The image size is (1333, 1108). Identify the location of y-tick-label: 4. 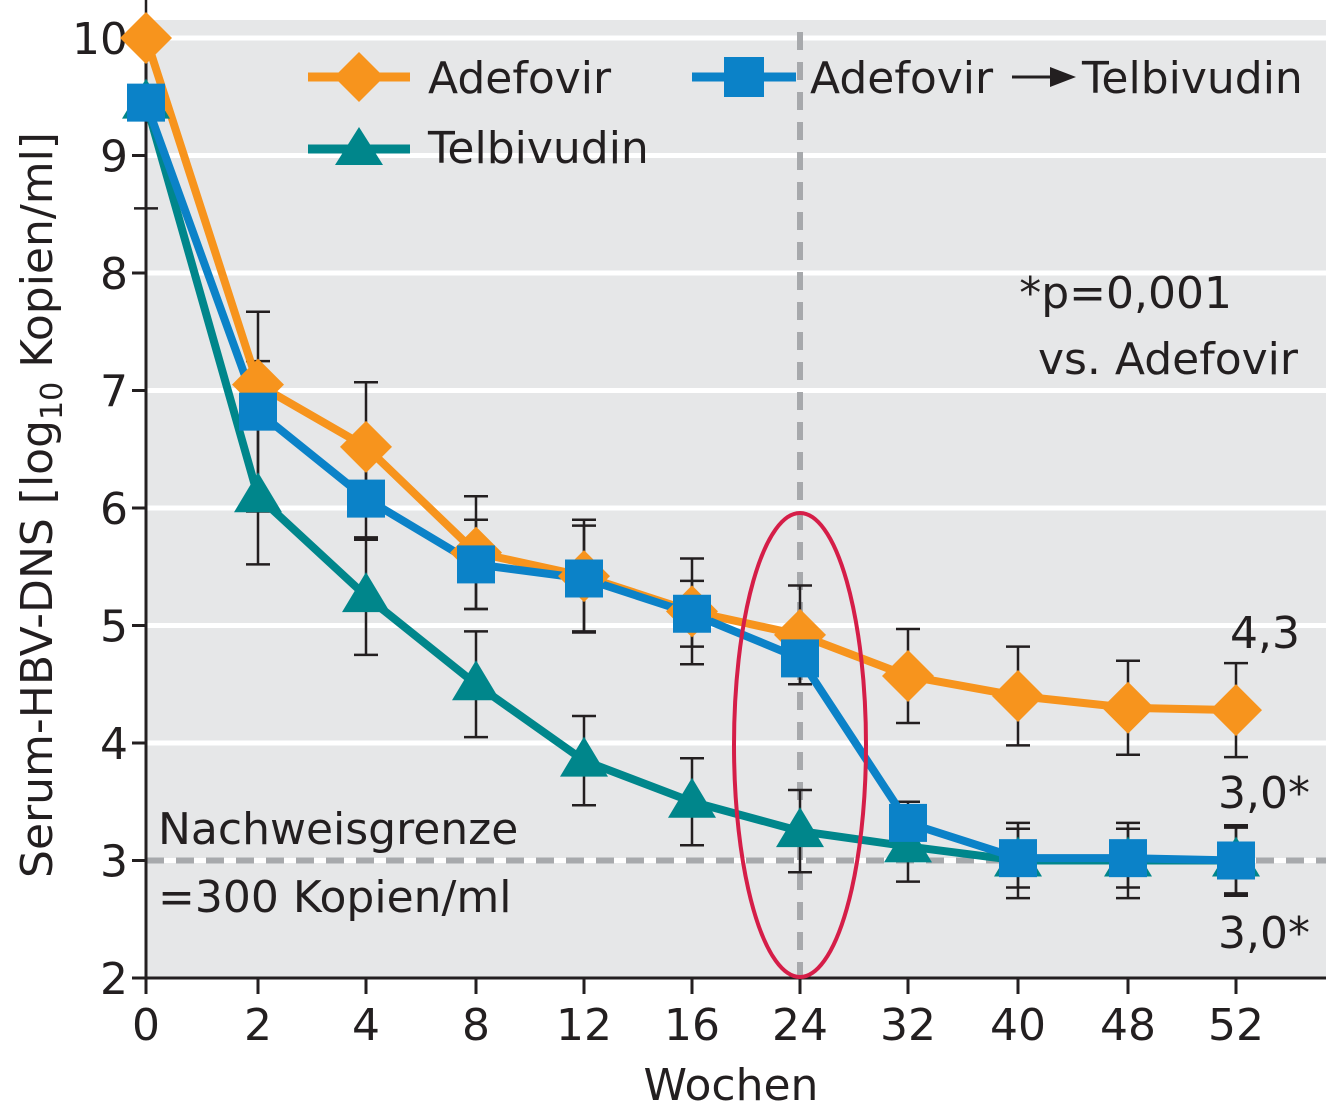
(114, 744).